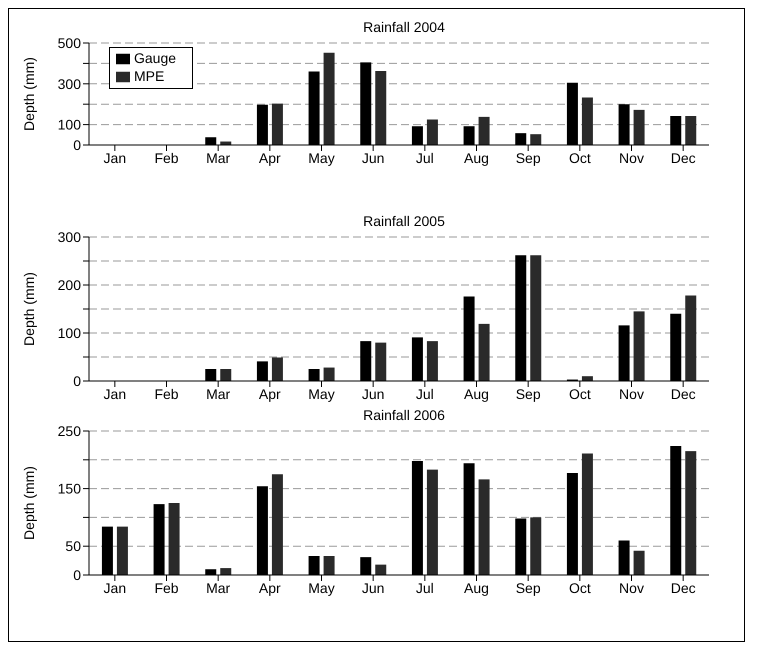 This screenshot has width=757, height=652. What do you see at coordinates (155, 58) in the screenshot?
I see `legend-label: Gauge` at bounding box center [155, 58].